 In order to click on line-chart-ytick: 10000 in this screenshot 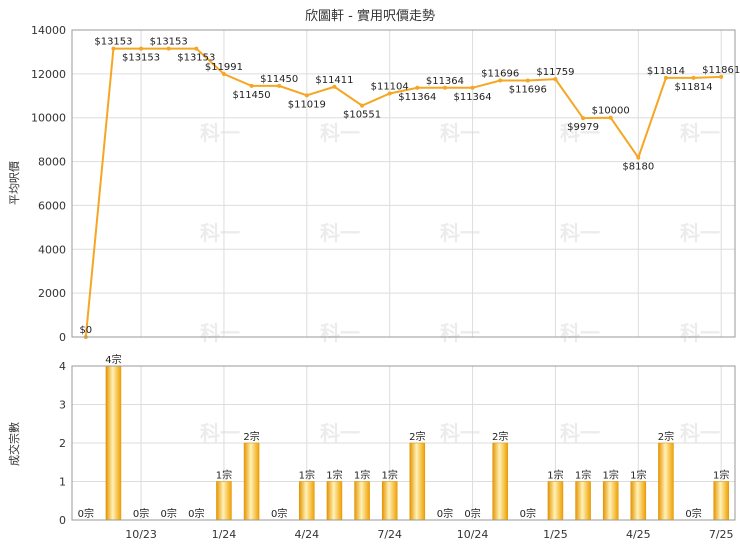, I will do `click(48, 118)`.